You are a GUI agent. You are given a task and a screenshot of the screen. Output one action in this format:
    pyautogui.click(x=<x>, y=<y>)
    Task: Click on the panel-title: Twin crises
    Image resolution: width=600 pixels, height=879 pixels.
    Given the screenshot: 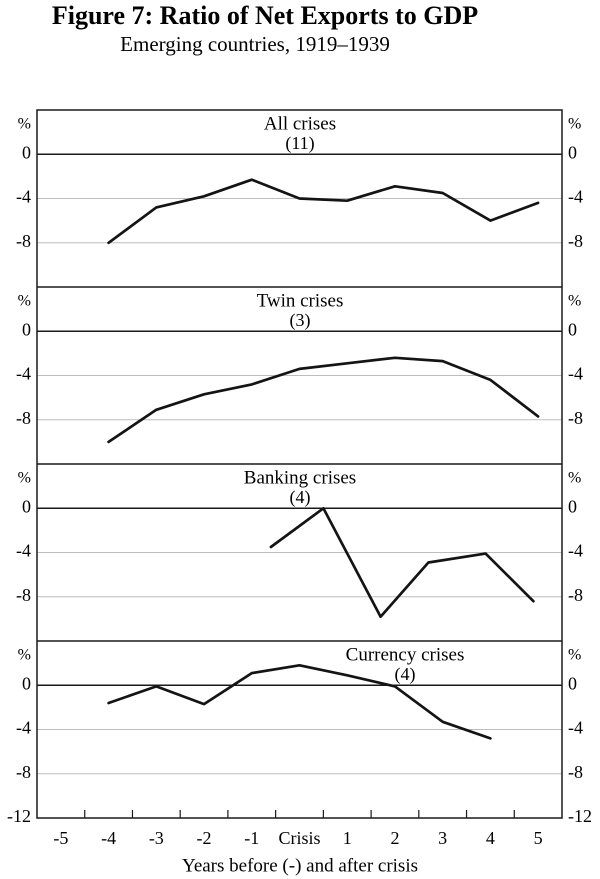 What is the action you would take?
    pyautogui.click(x=300, y=300)
    